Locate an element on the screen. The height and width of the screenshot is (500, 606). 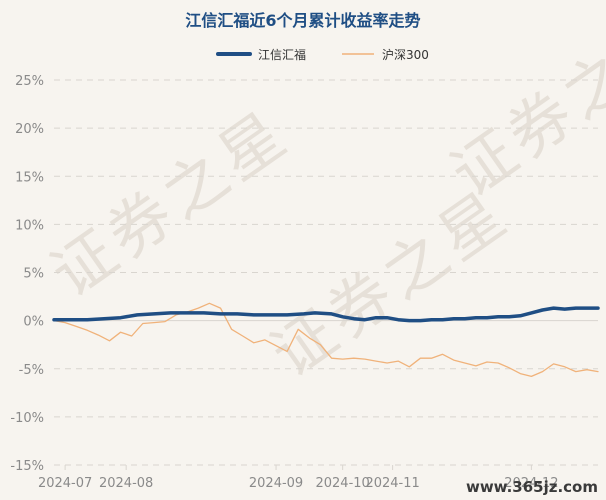
x-tick-label: 2024-08 is located at coordinates (126, 483).